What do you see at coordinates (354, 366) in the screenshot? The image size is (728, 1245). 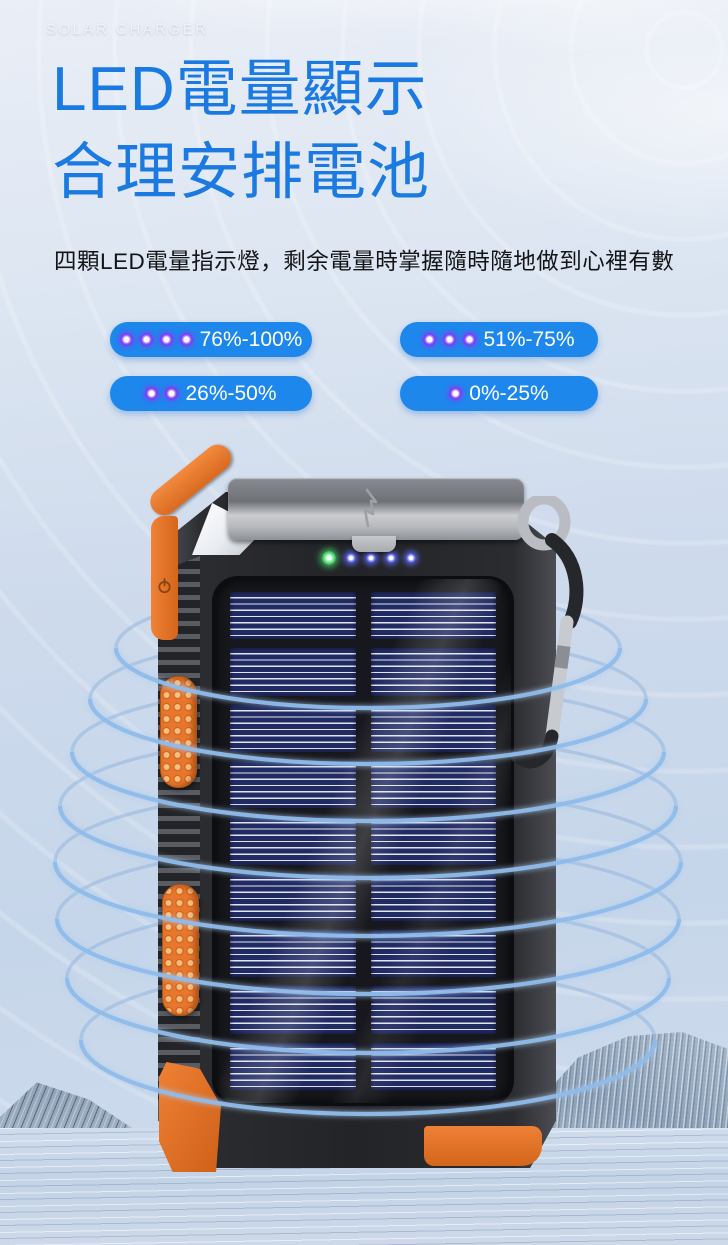 I see `battery-level-badges: 76%-100% 51%-75% 26%-50% 0%-25%` at bounding box center [354, 366].